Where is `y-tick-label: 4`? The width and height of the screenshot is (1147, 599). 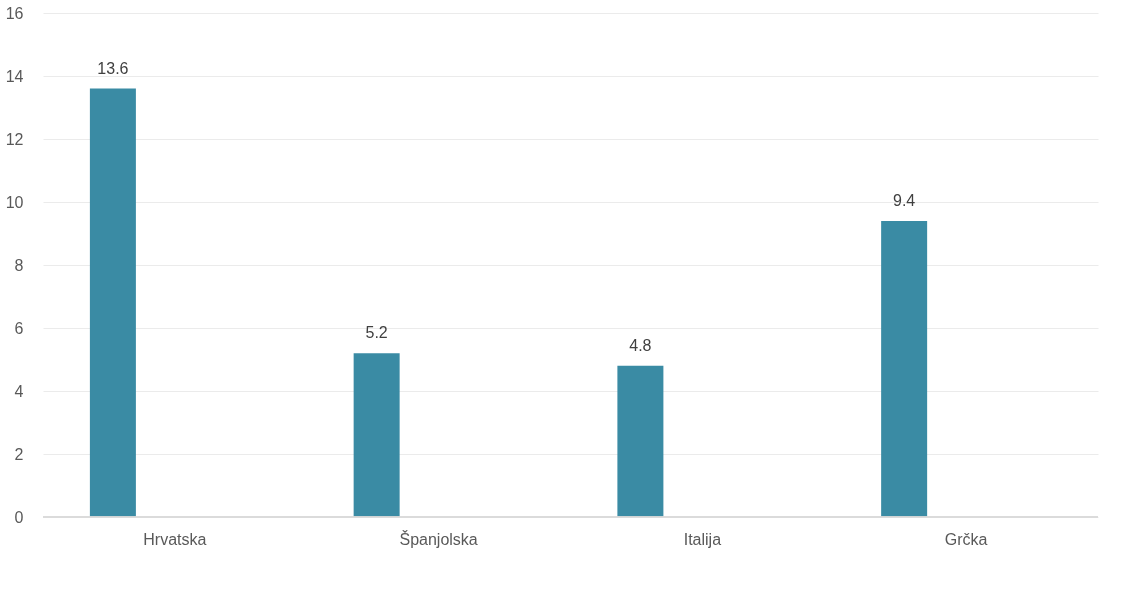
y-tick-label: 4 is located at coordinates (19, 391).